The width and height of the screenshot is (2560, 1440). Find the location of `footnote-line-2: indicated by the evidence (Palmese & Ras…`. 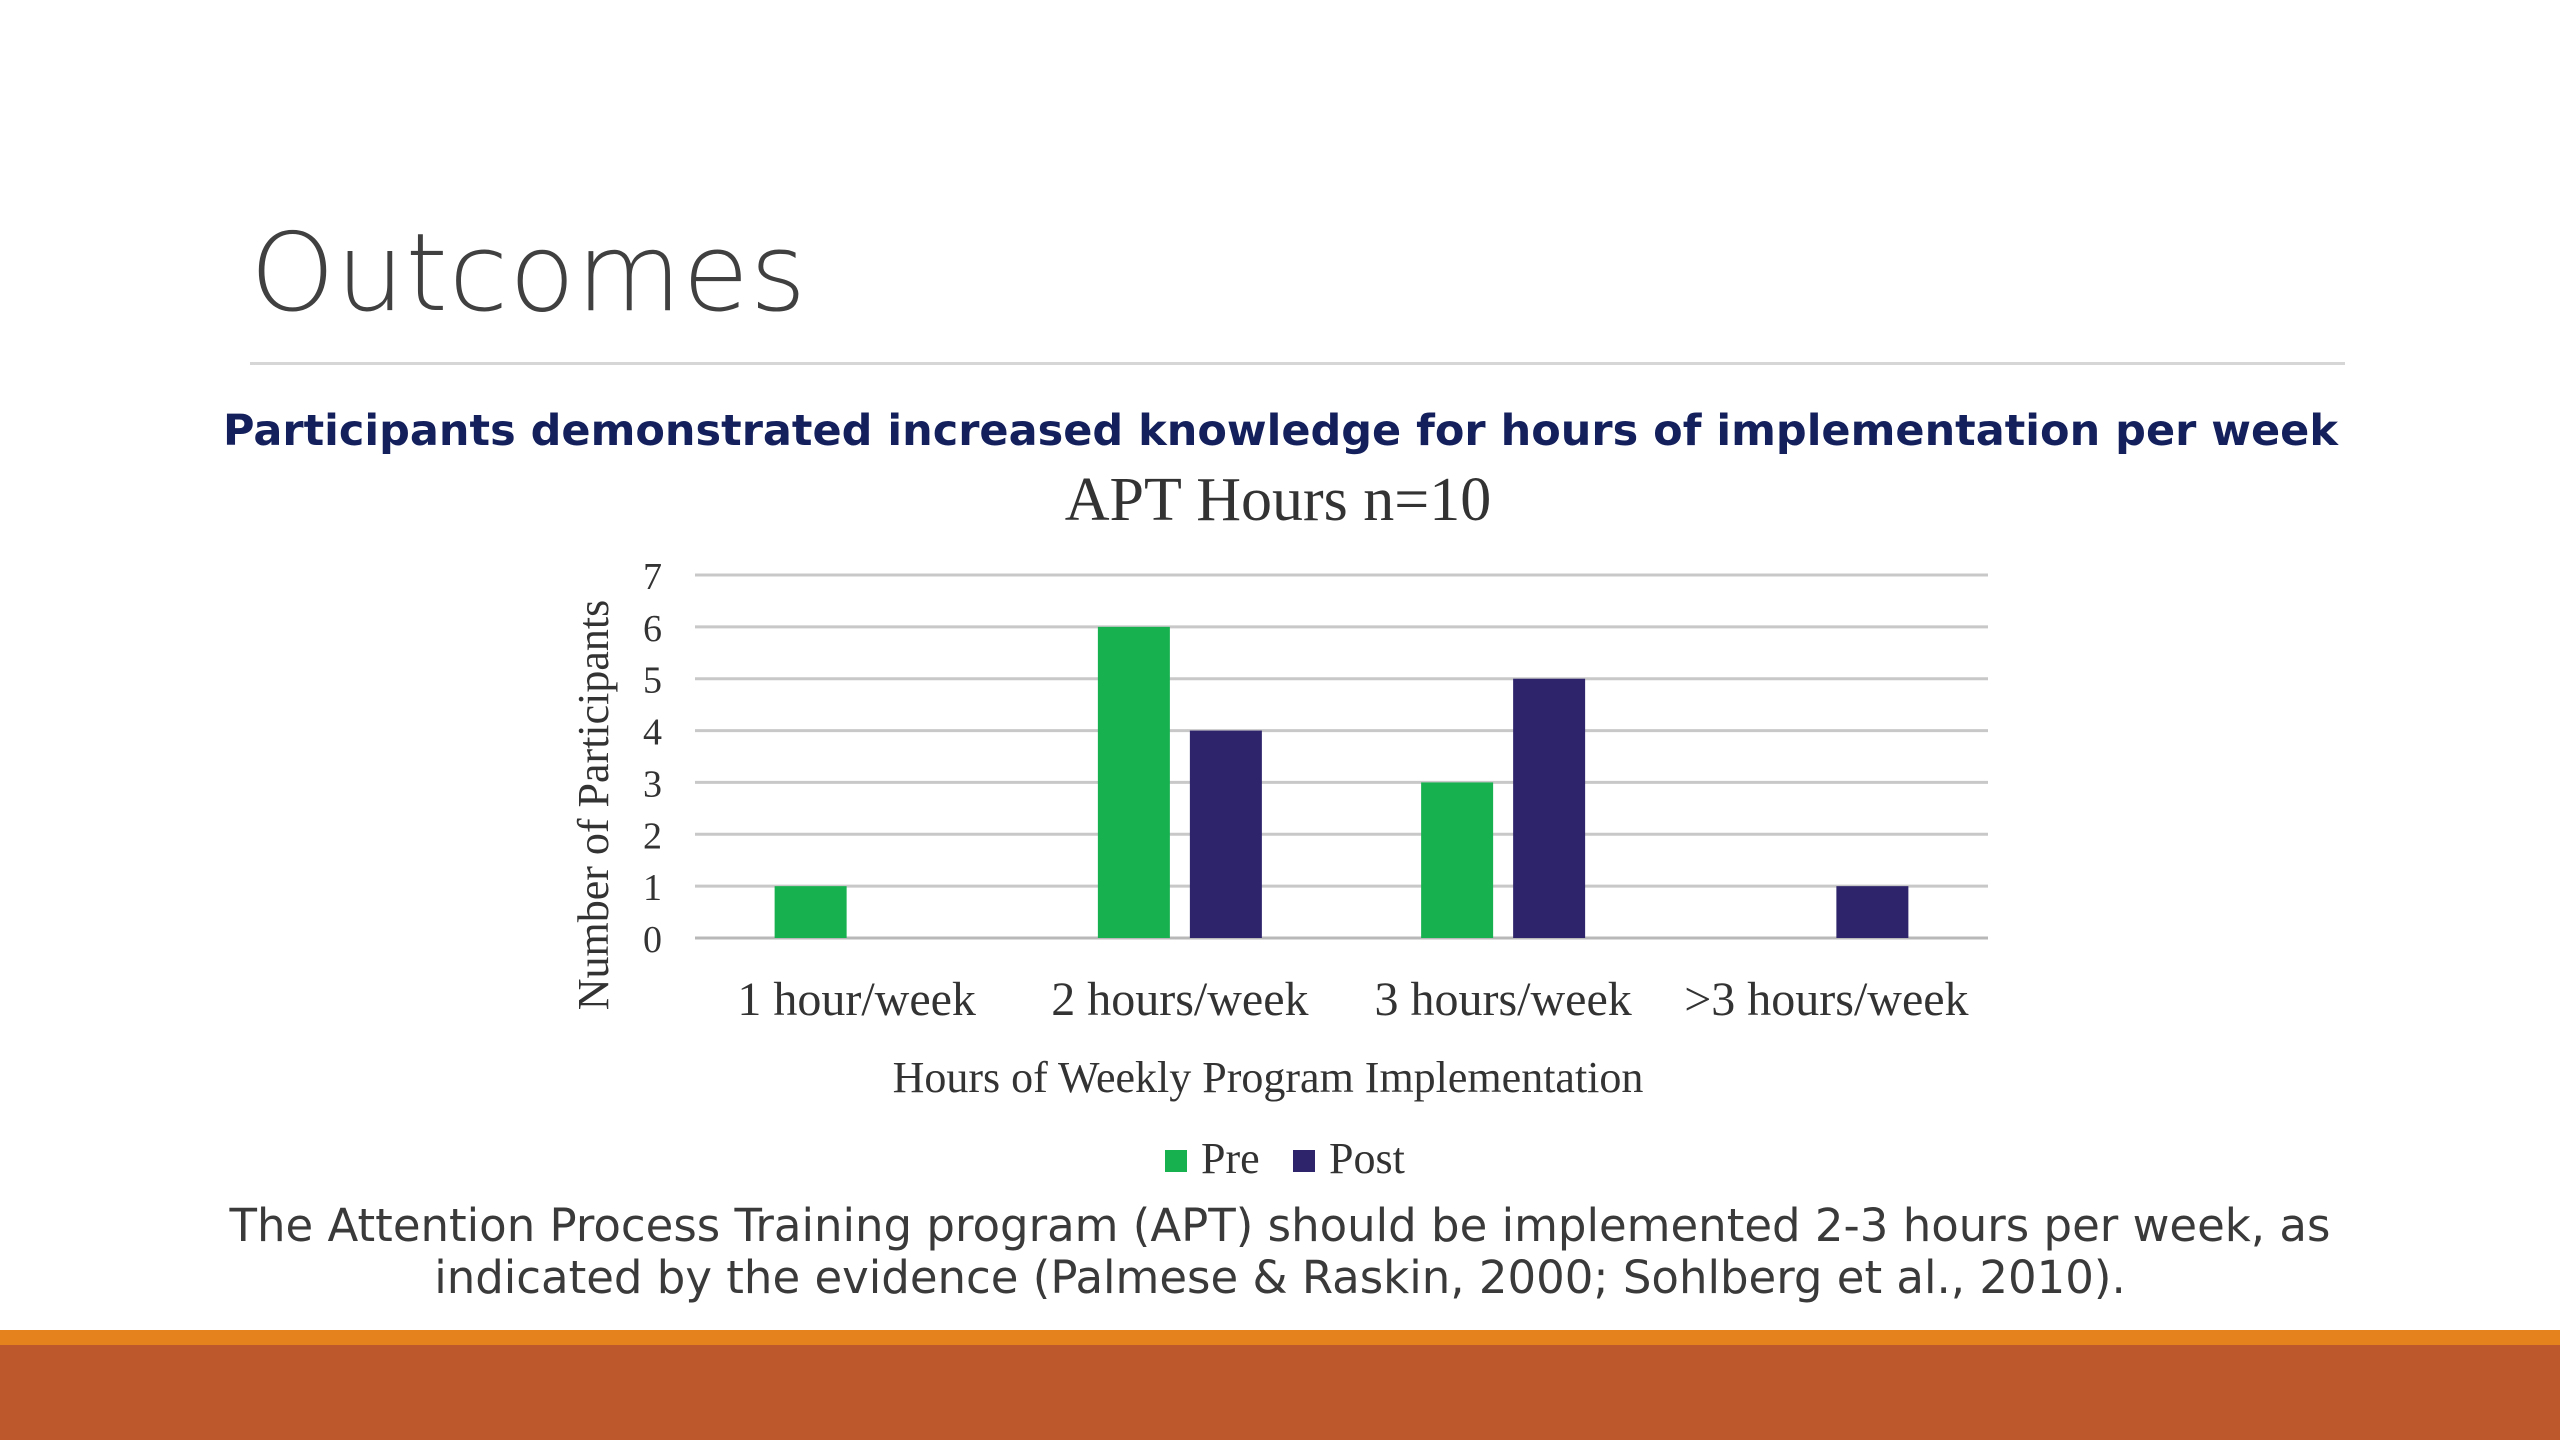

footnote-line-2: indicated by the evidence (Palmese & Ras… is located at coordinates (1280, 1277).